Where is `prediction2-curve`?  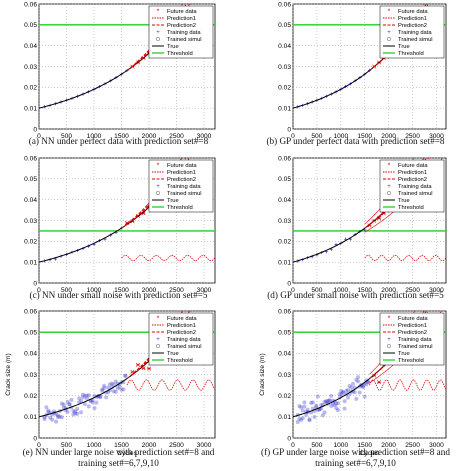
prediction2-curve is located at coordinates (155, 345).